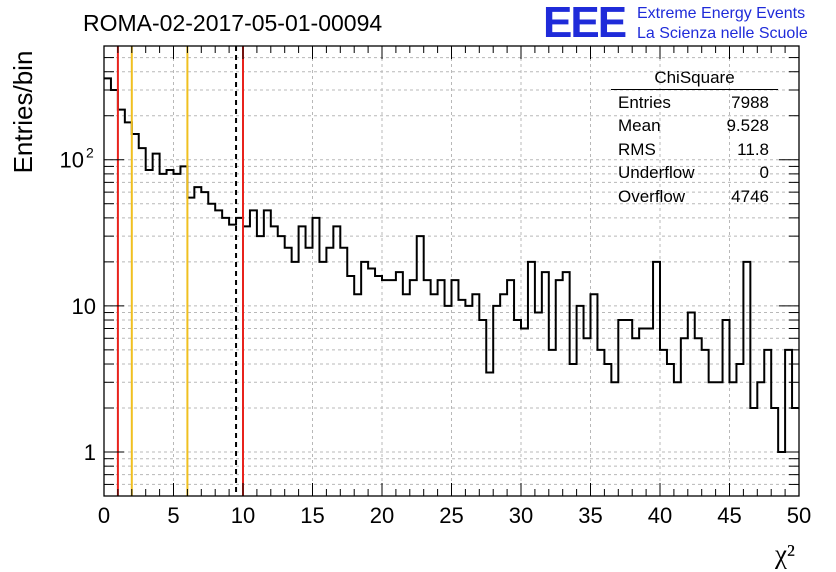 The width and height of the screenshot is (836, 572). Describe the element at coordinates (637, 149) in the screenshot. I see `stats-label: RMS` at that location.